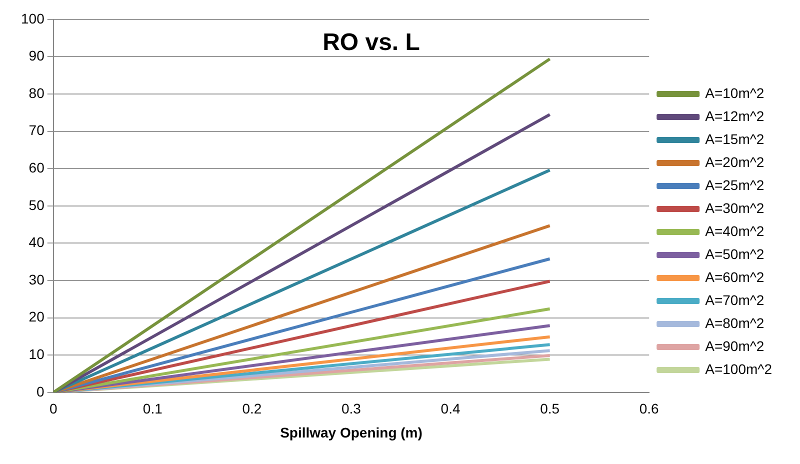 The width and height of the screenshot is (800, 464). Describe the element at coordinates (36, 167) in the screenshot. I see `y-tick-label: 60` at that location.